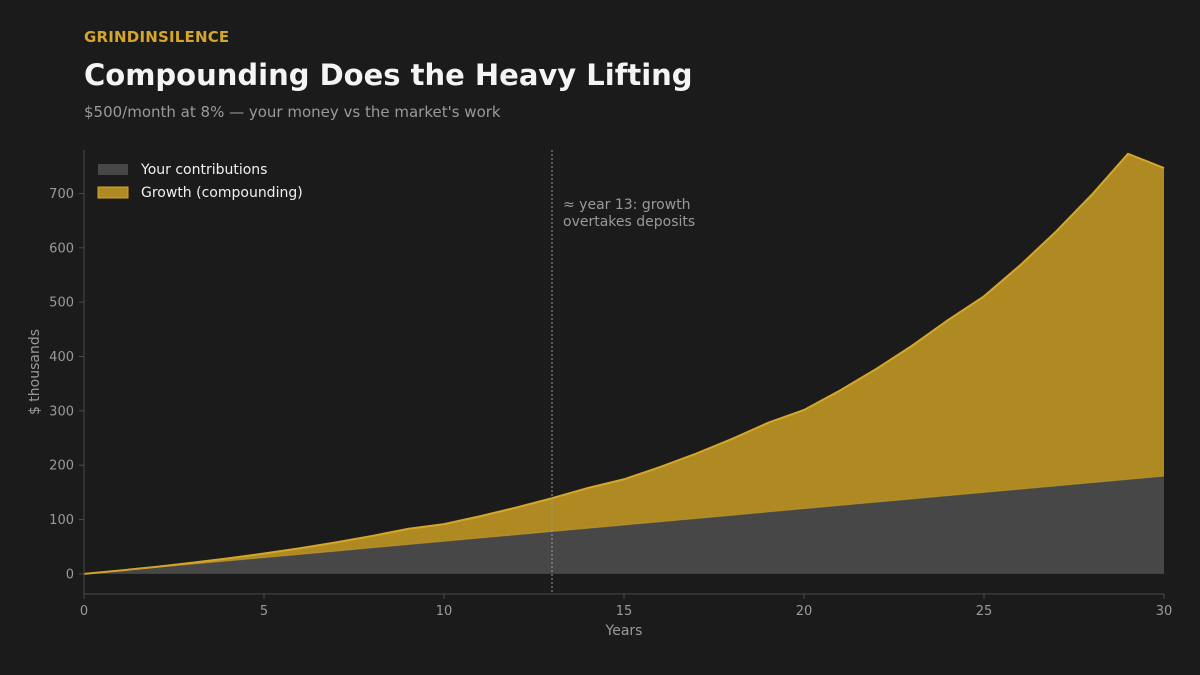 The width and height of the screenshot is (1200, 675). I want to click on x-tick-label: 0, so click(84, 611).